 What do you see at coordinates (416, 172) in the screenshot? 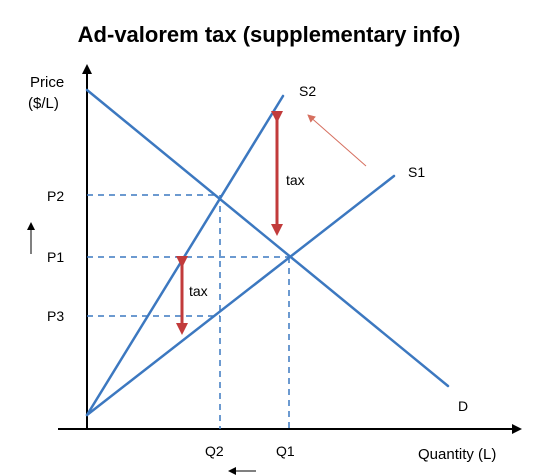
I see `curve-label-s1: S1` at bounding box center [416, 172].